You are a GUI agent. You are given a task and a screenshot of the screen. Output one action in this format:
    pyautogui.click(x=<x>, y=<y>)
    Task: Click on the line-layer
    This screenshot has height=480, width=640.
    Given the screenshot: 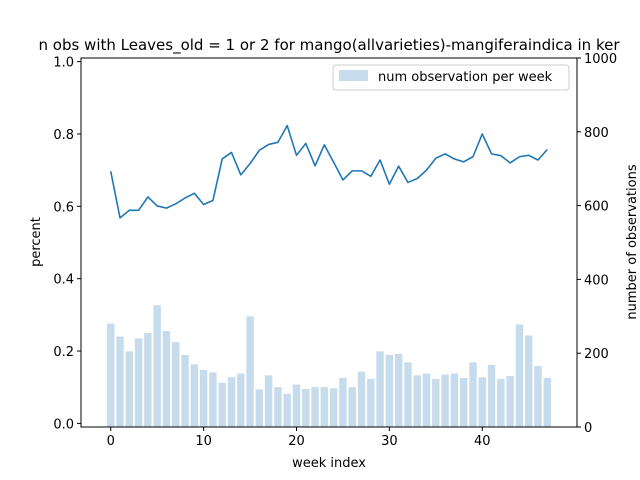 What is the action you would take?
    pyautogui.click(x=328, y=171)
    